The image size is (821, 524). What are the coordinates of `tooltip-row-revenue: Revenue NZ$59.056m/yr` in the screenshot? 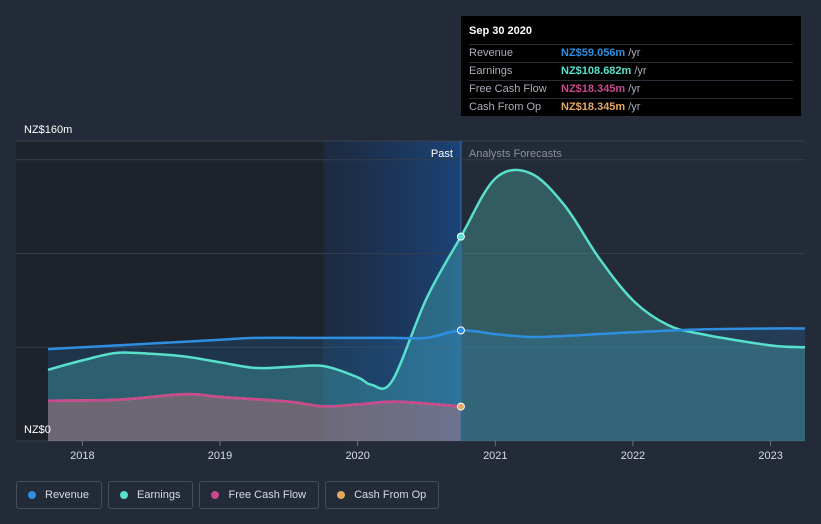 It's located at (631, 53).